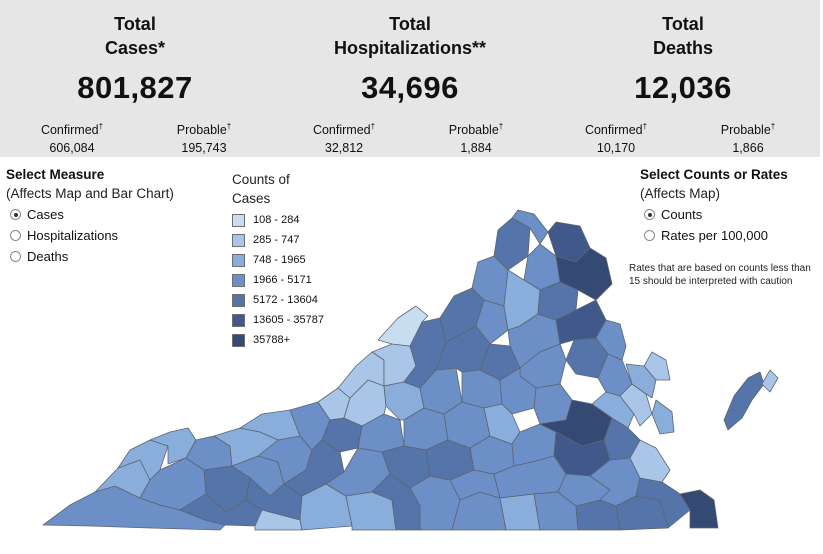  I want to click on hospitalizations-probable: Probable† 1,884, so click(476, 139).